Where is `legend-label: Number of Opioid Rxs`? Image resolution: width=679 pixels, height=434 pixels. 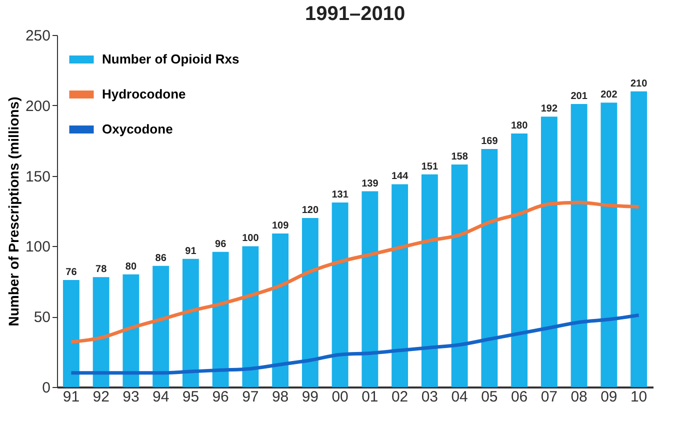
legend-label: Number of Opioid Rxs is located at coordinates (171, 59).